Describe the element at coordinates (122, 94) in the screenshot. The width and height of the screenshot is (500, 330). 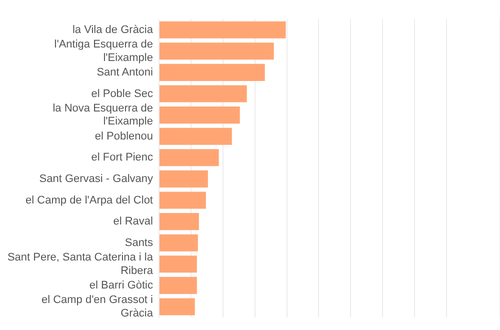
I see `y-tick-label: el Poble Sec` at that location.